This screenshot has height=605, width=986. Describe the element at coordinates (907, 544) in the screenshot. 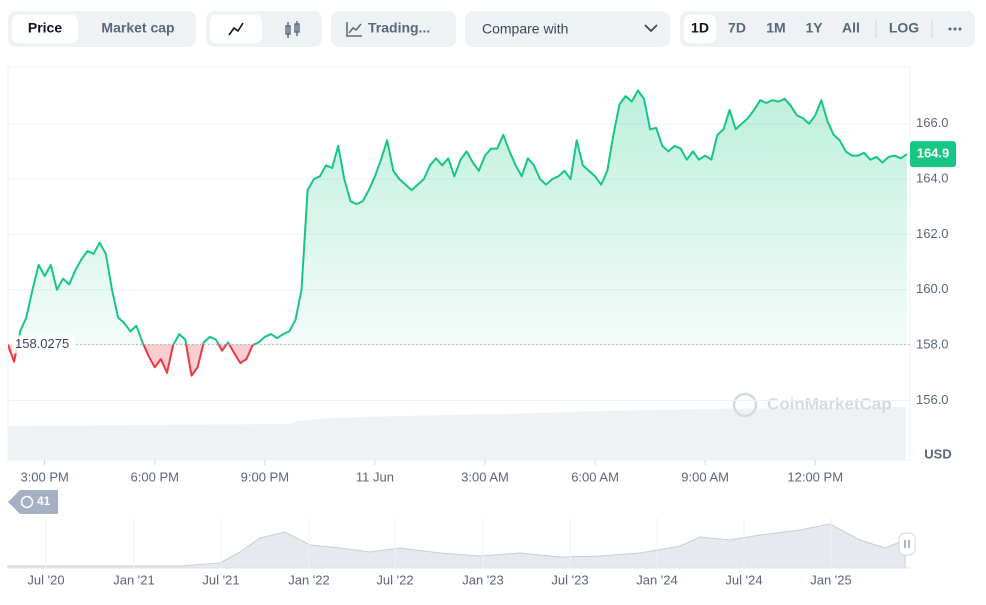

I see `navigator-handle` at that location.